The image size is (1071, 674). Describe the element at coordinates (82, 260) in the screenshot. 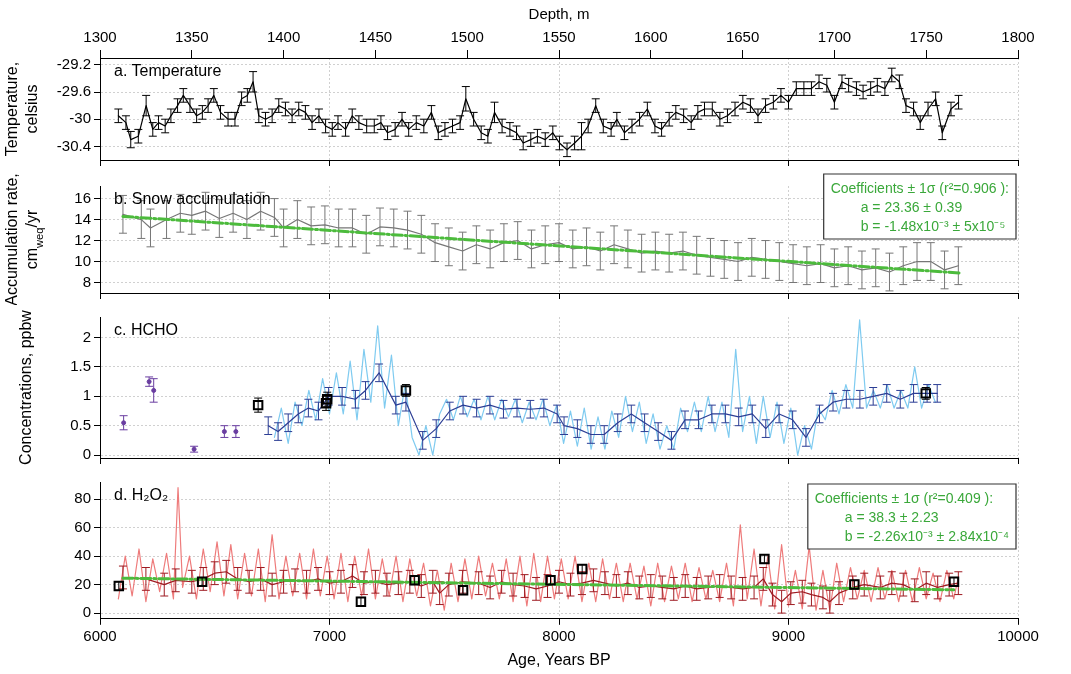

I see `y-tick-label: 10` at that location.